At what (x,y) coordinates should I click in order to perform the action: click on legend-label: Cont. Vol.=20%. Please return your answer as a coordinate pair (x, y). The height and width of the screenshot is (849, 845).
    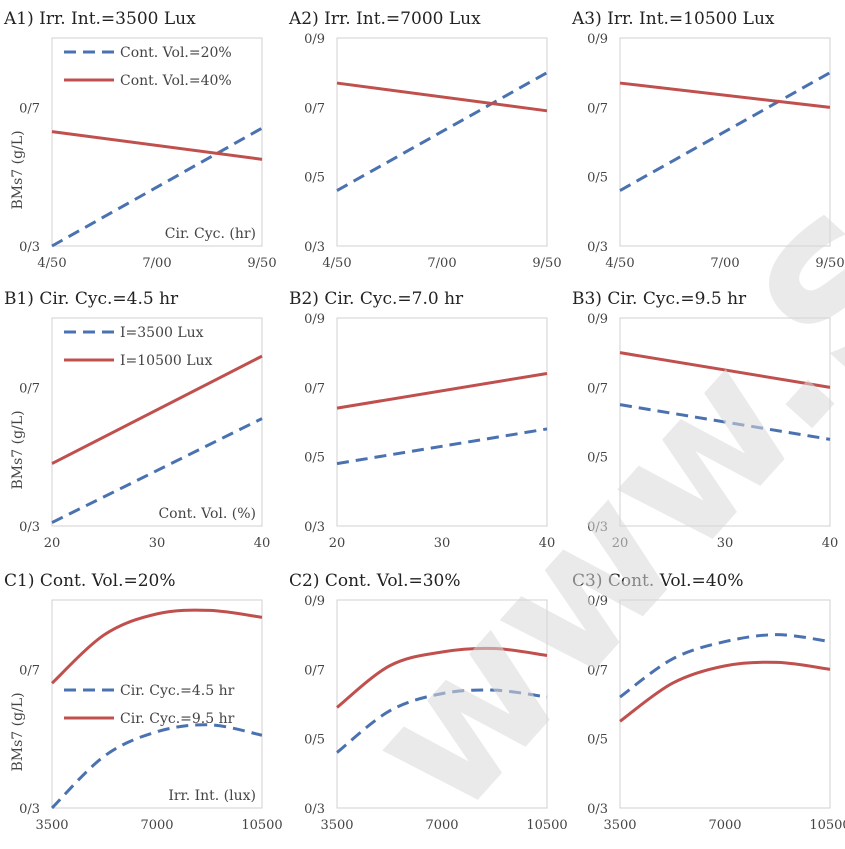
    Looking at the image, I should click on (176, 53).